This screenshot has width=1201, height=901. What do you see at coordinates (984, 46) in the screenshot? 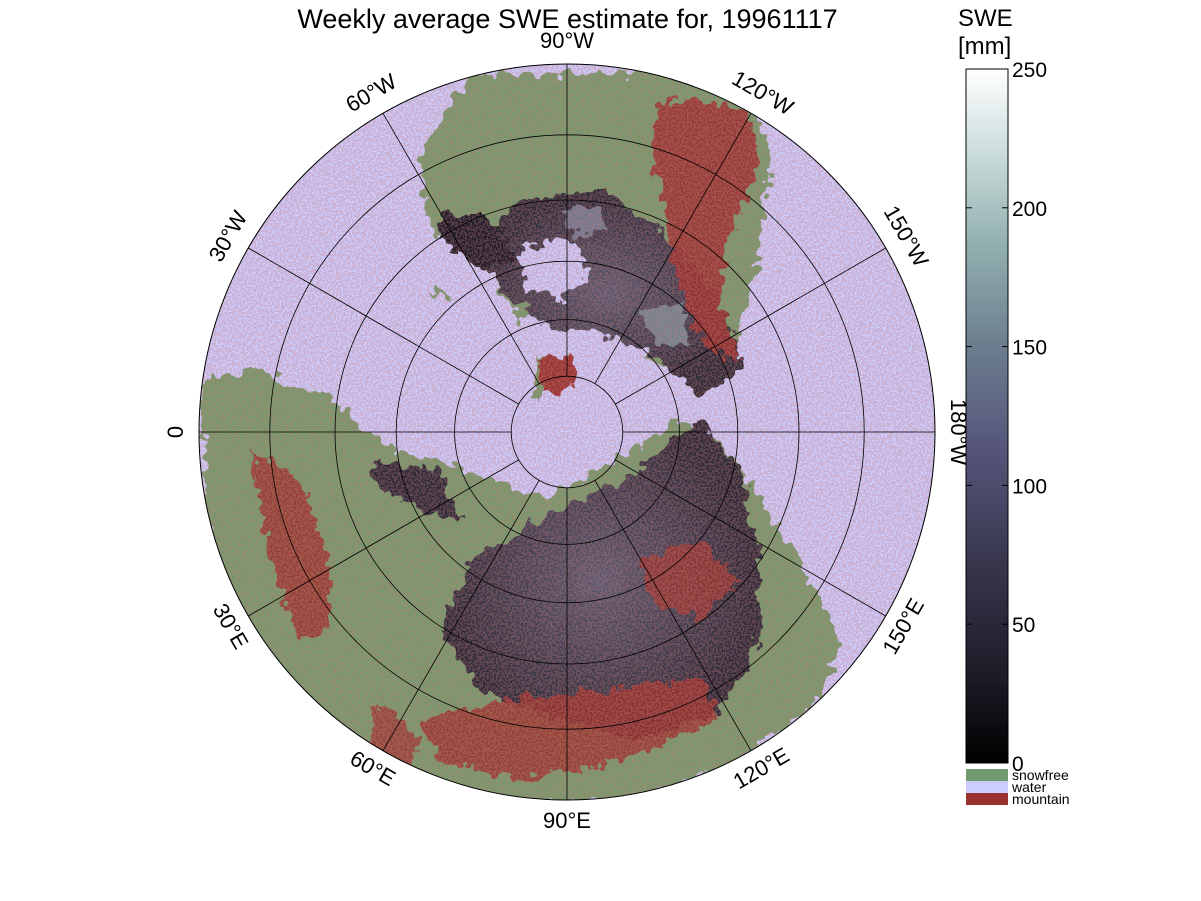
I see `colorbar-title-line2: [mm]` at bounding box center [984, 46].